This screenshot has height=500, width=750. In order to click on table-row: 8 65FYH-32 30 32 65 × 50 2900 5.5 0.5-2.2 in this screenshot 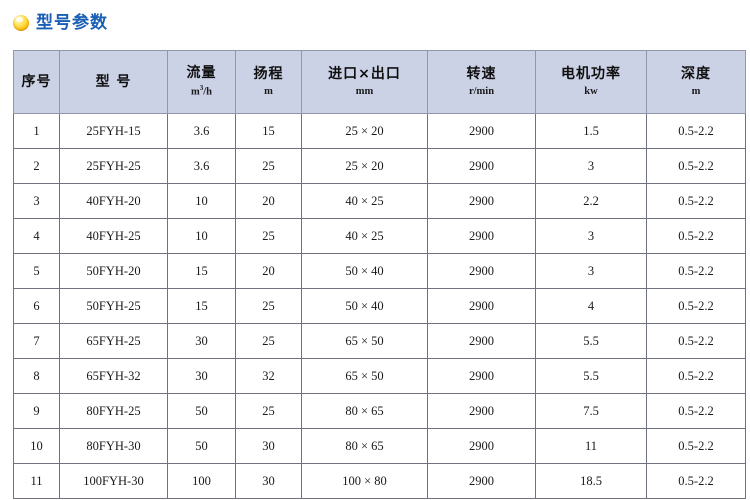, I will do `click(379, 376)`.